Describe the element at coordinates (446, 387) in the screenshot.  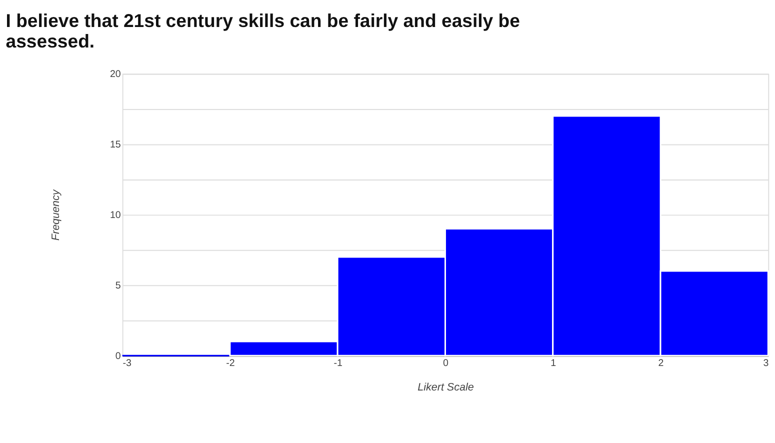
I see `x-axis-title: Likert Scale` at that location.